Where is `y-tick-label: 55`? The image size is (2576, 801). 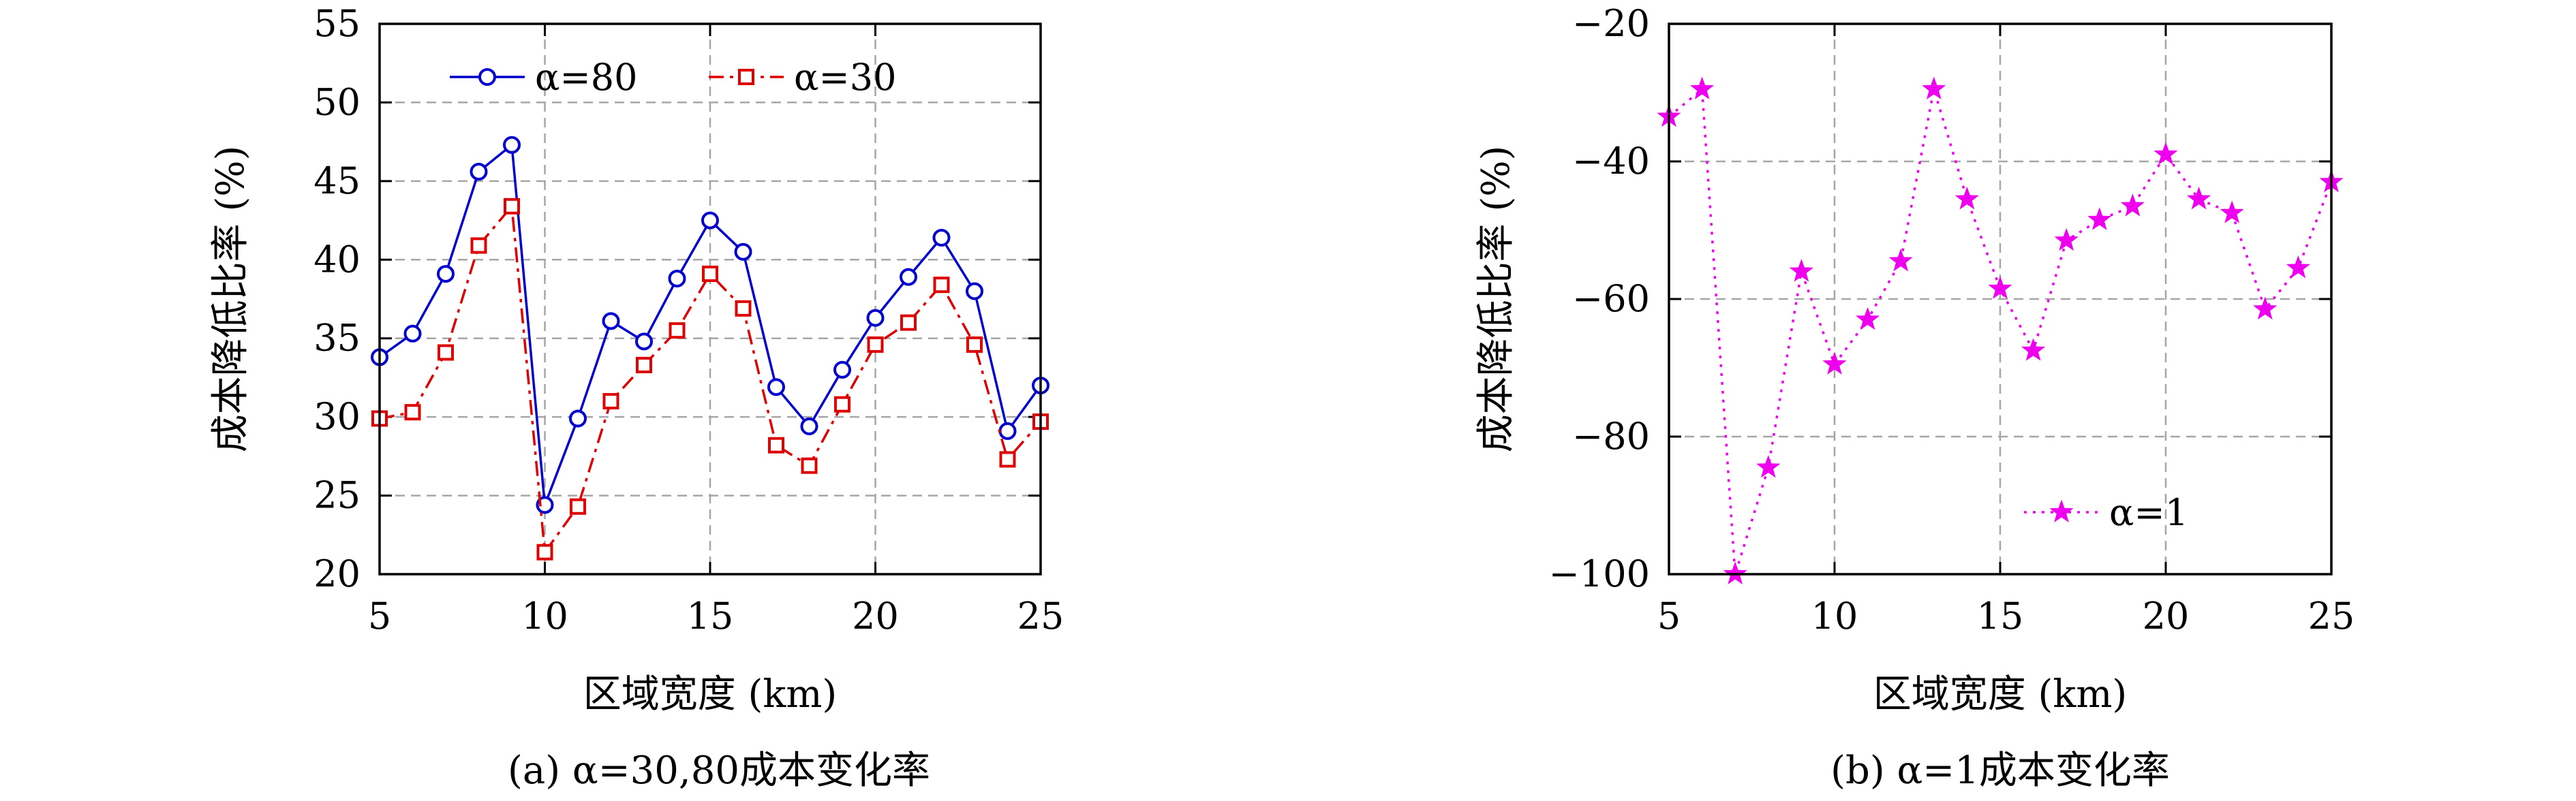
y-tick-label: 55 is located at coordinates (337, 23).